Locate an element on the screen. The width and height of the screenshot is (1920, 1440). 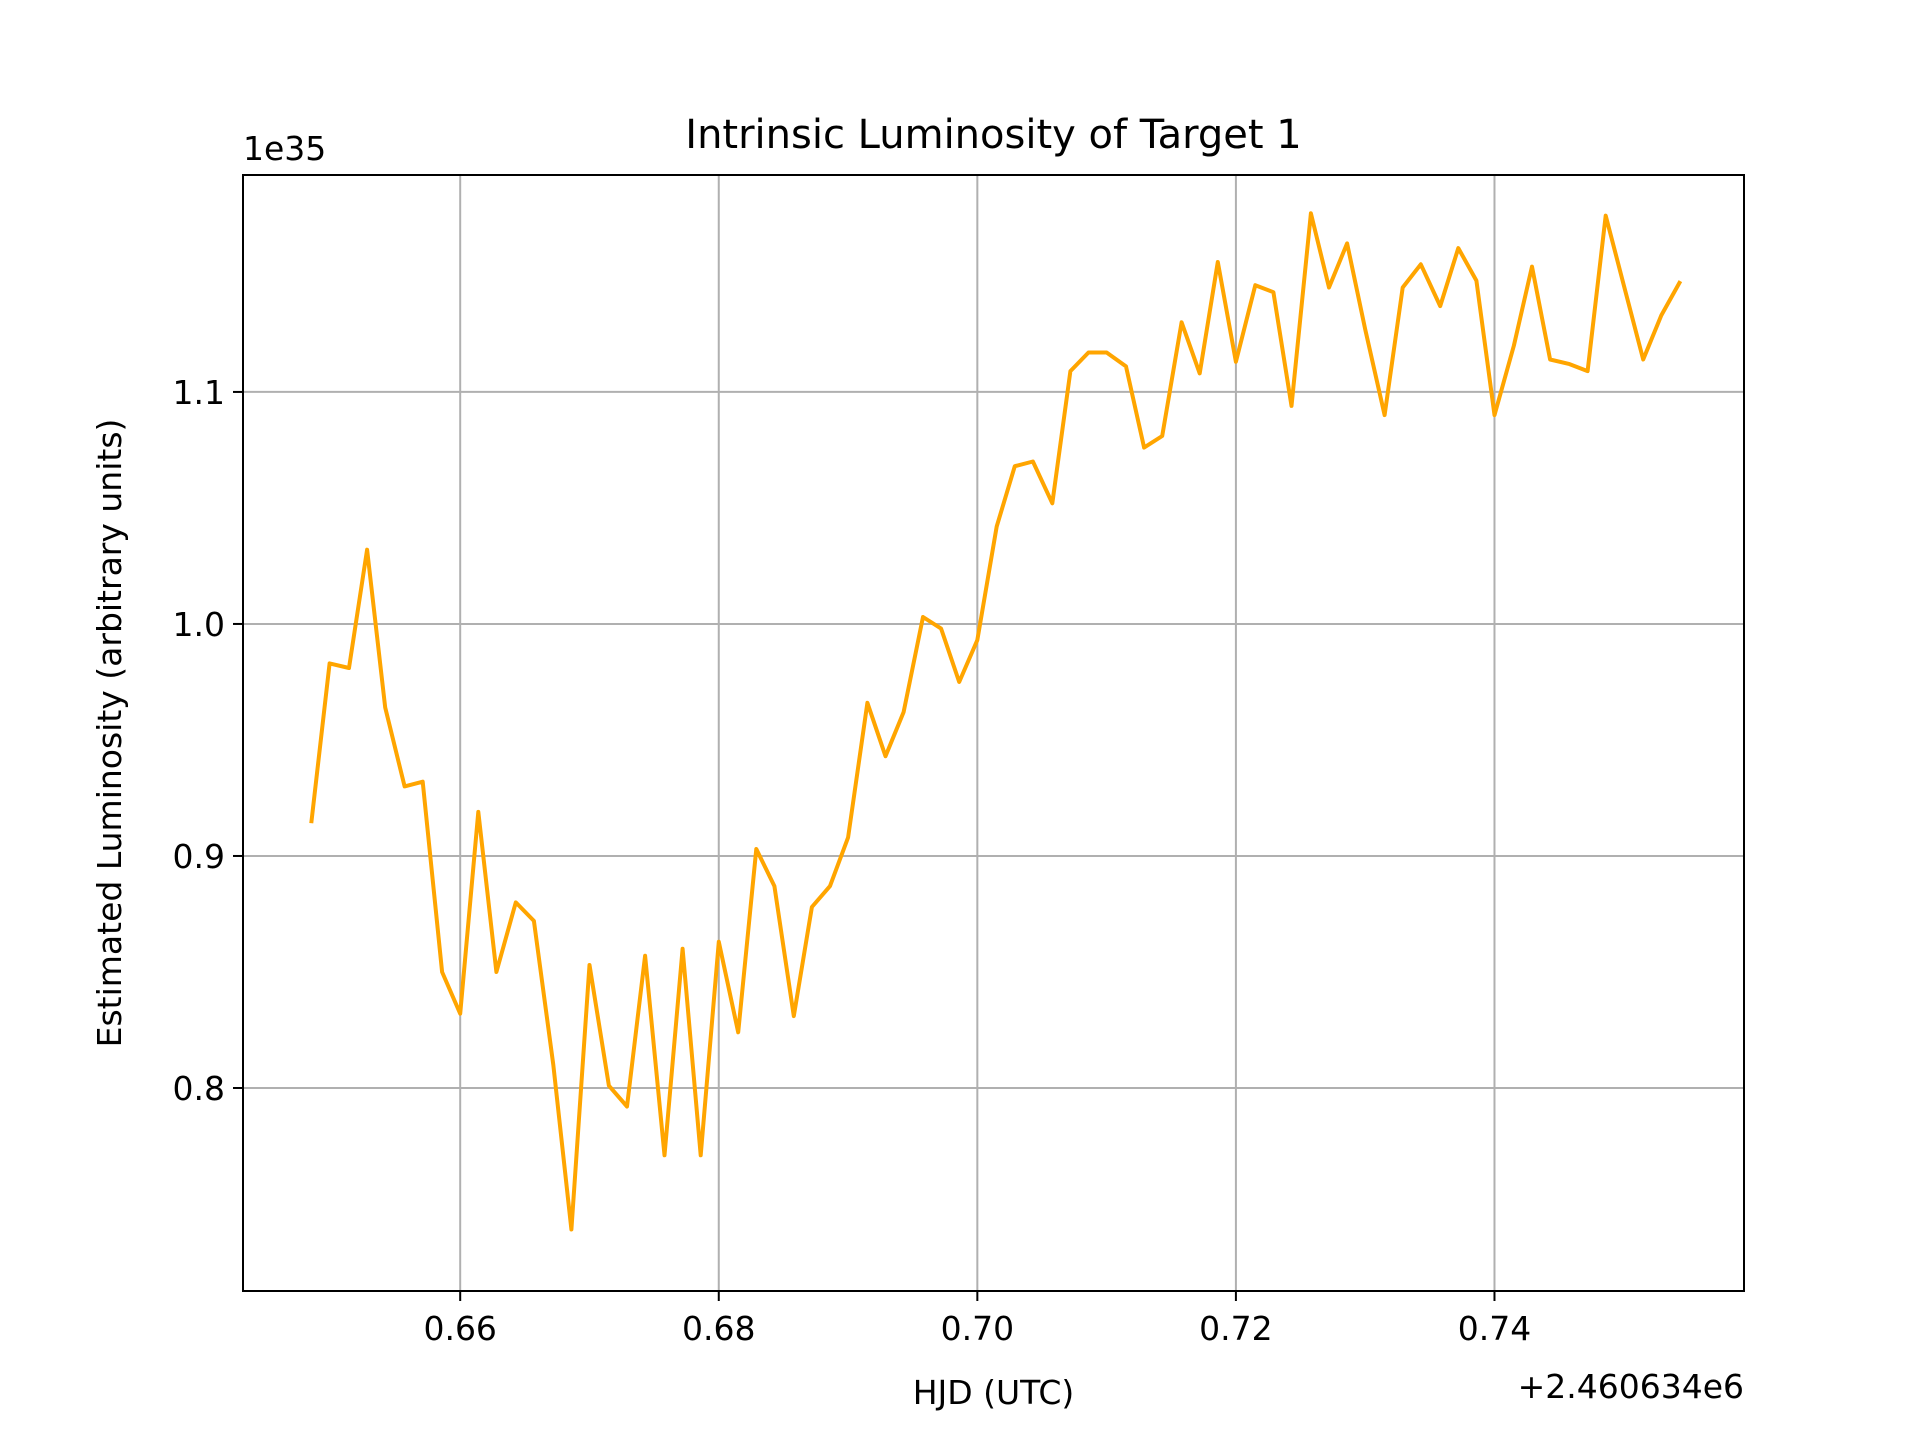
x-tick-label: 0.66 is located at coordinates (459, 1328).